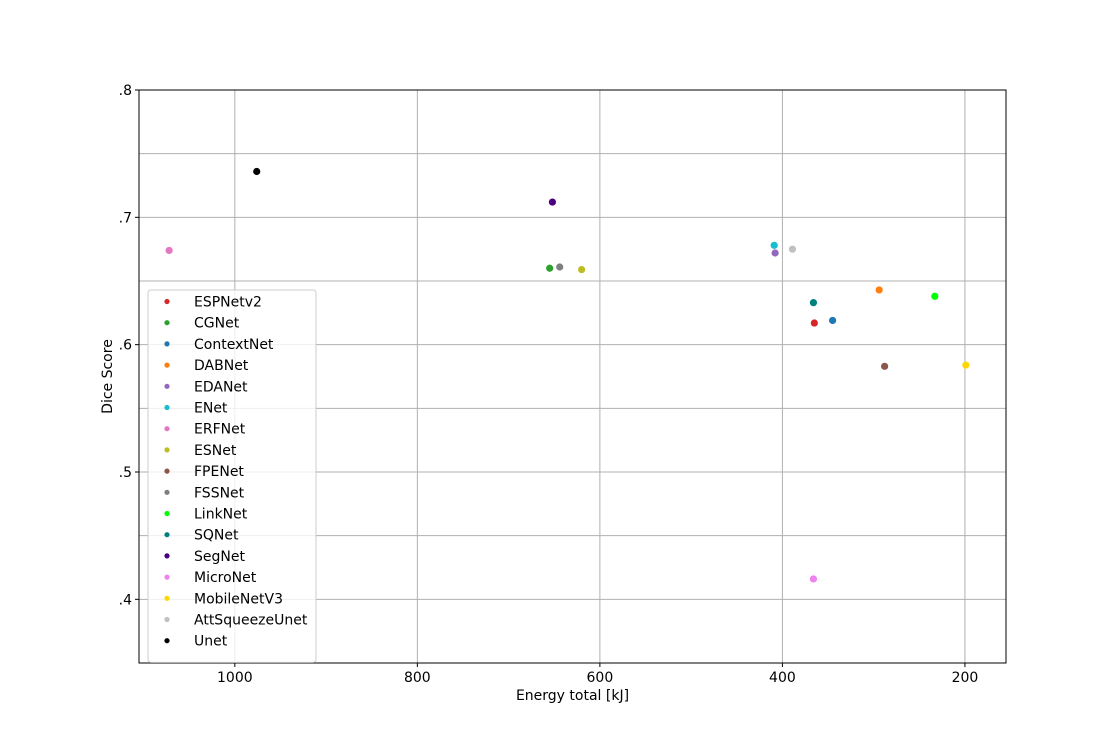 The width and height of the screenshot is (1118, 745). Describe the element at coordinates (220, 430) in the screenshot. I see `legend-label: ERFNet` at that location.